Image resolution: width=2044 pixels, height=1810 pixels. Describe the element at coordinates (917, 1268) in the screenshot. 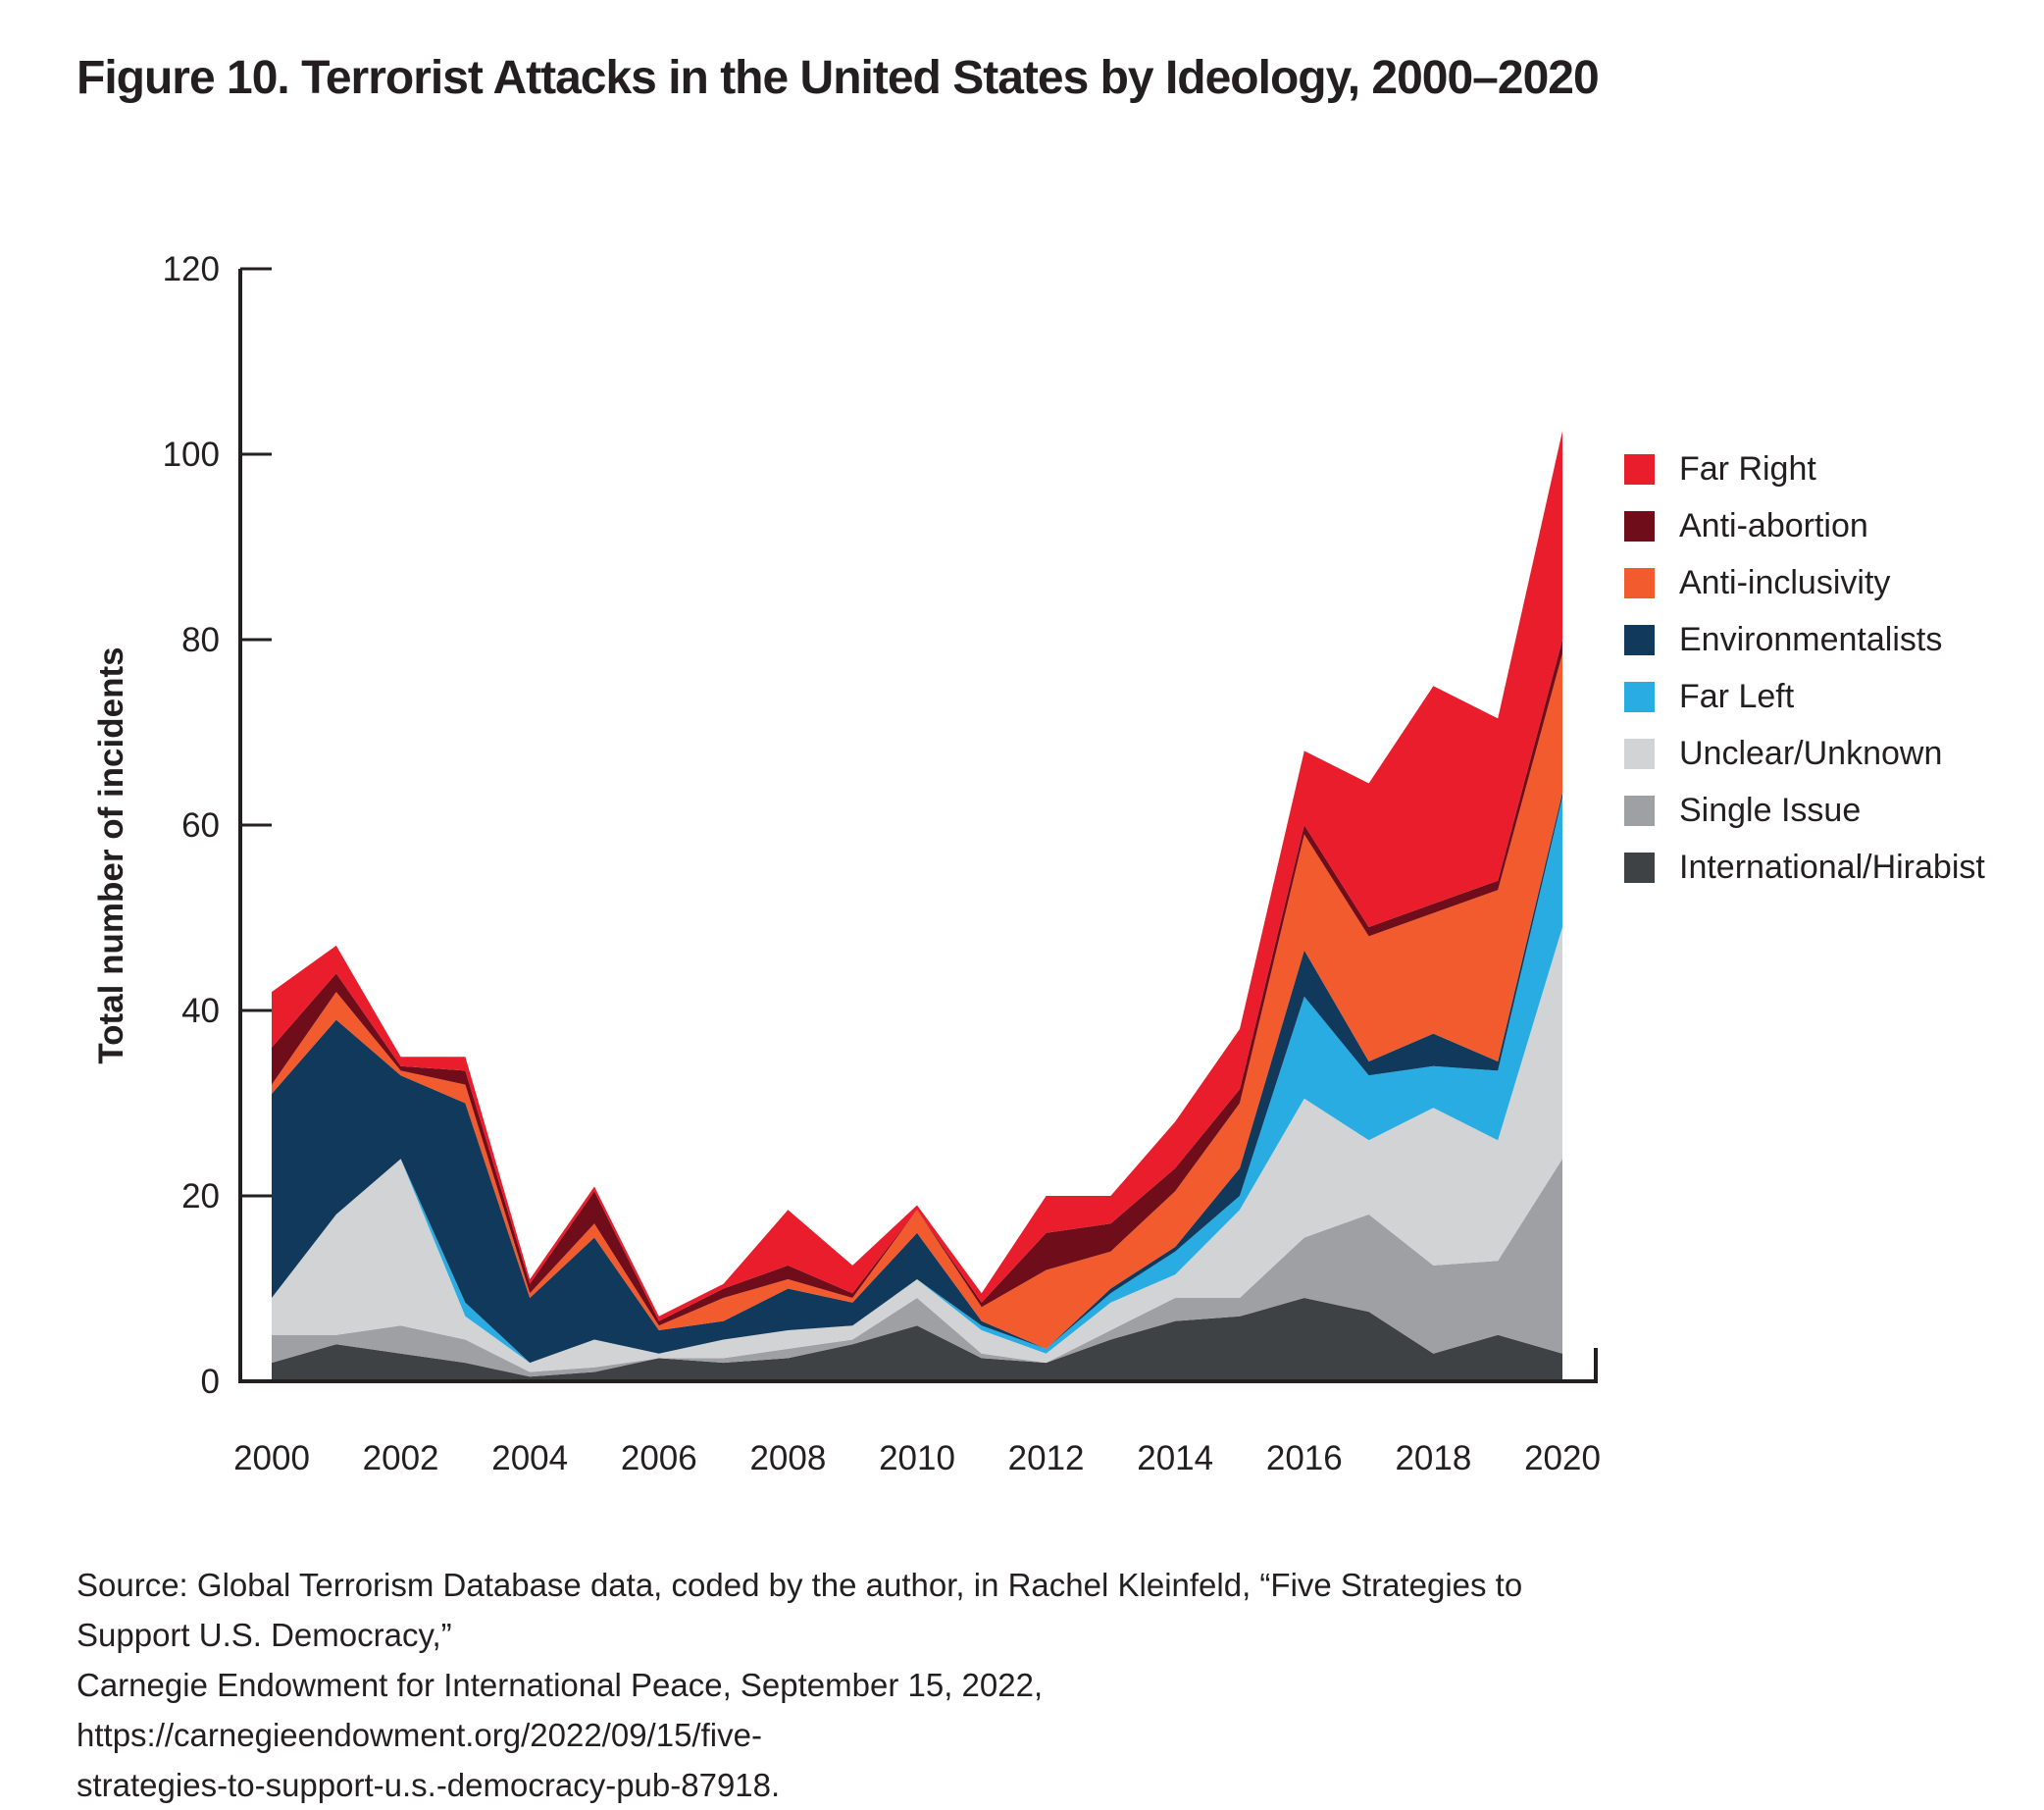

I see `area-single-issue` at that location.